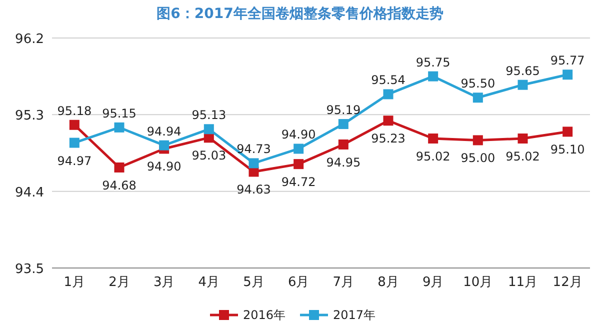  Describe the element at coordinates (119, 185) in the screenshot. I see `data-label: 94.68` at that location.